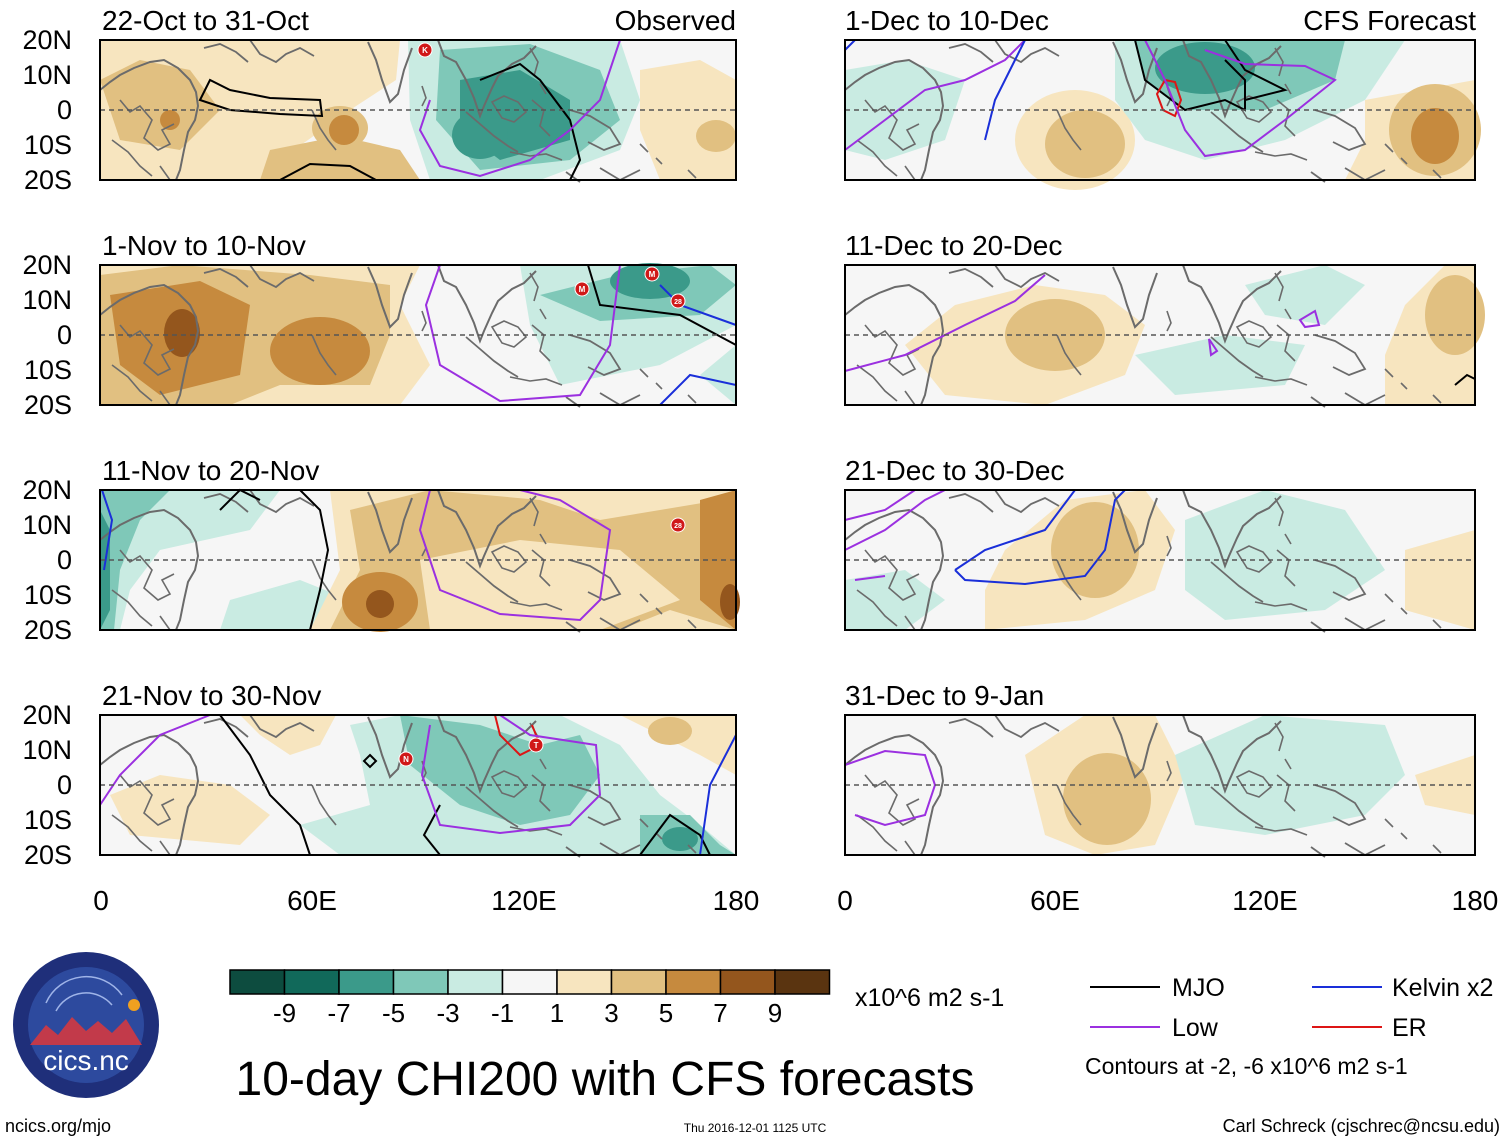  What do you see at coordinates (527, 1013) in the screenshot?
I see `colorbar-tick-labels: -9 -7 -5 -3 -1 1 3 5 7 9` at bounding box center [527, 1013].